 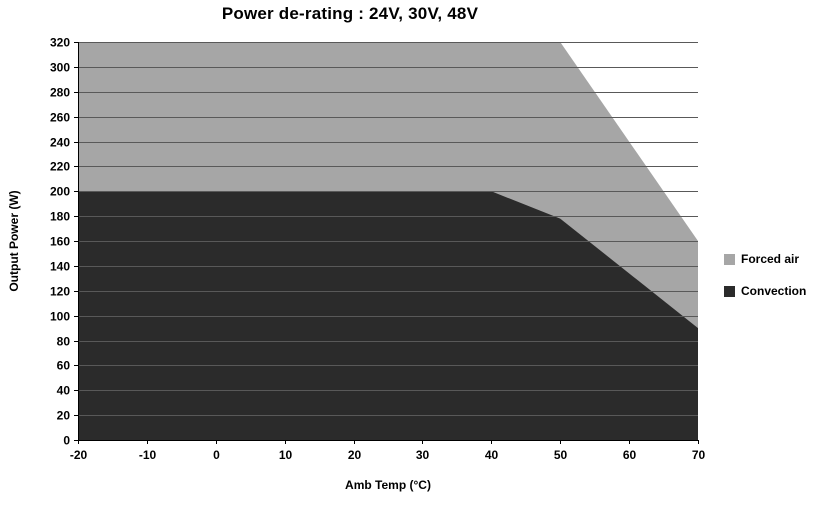 I want to click on x-tick-label: 0, so click(x=216, y=455).